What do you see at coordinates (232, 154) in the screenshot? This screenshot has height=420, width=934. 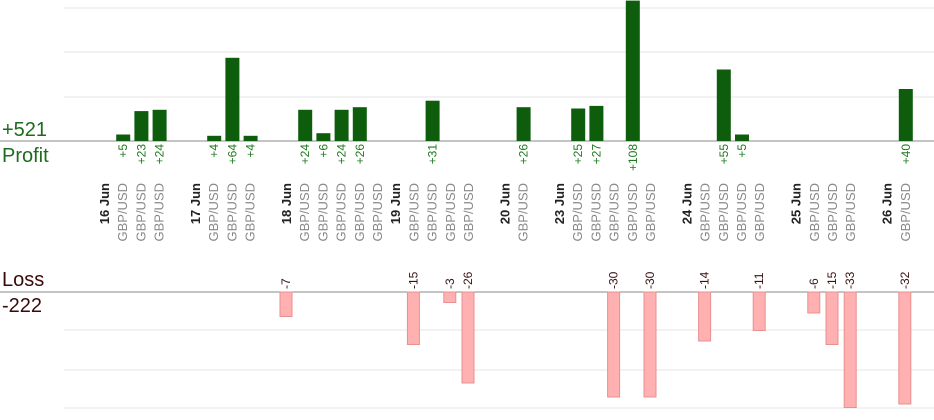 I see `profit-value-label: +64` at bounding box center [232, 154].